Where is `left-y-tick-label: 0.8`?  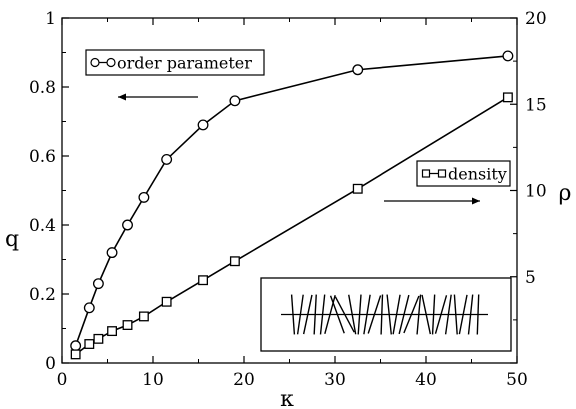 left-y-tick-label: 0.8 is located at coordinates (42, 88).